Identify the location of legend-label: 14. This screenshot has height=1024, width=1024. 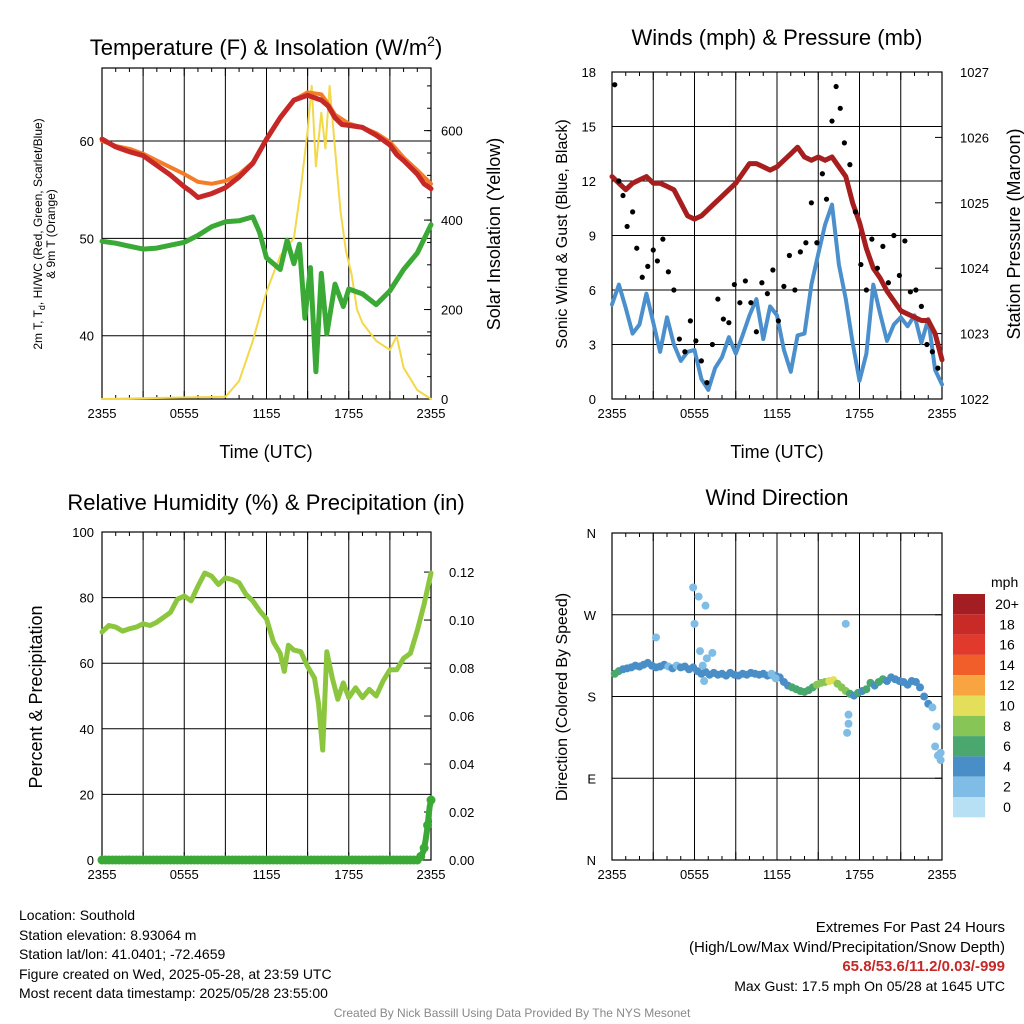
(1007, 665).